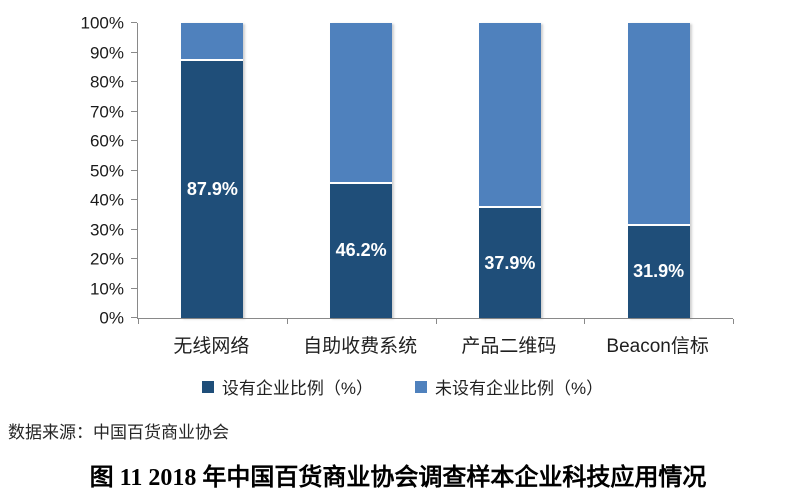  What do you see at coordinates (519, 388) in the screenshot?
I see `legend-label: 未设有企业比例（%）` at bounding box center [519, 388].